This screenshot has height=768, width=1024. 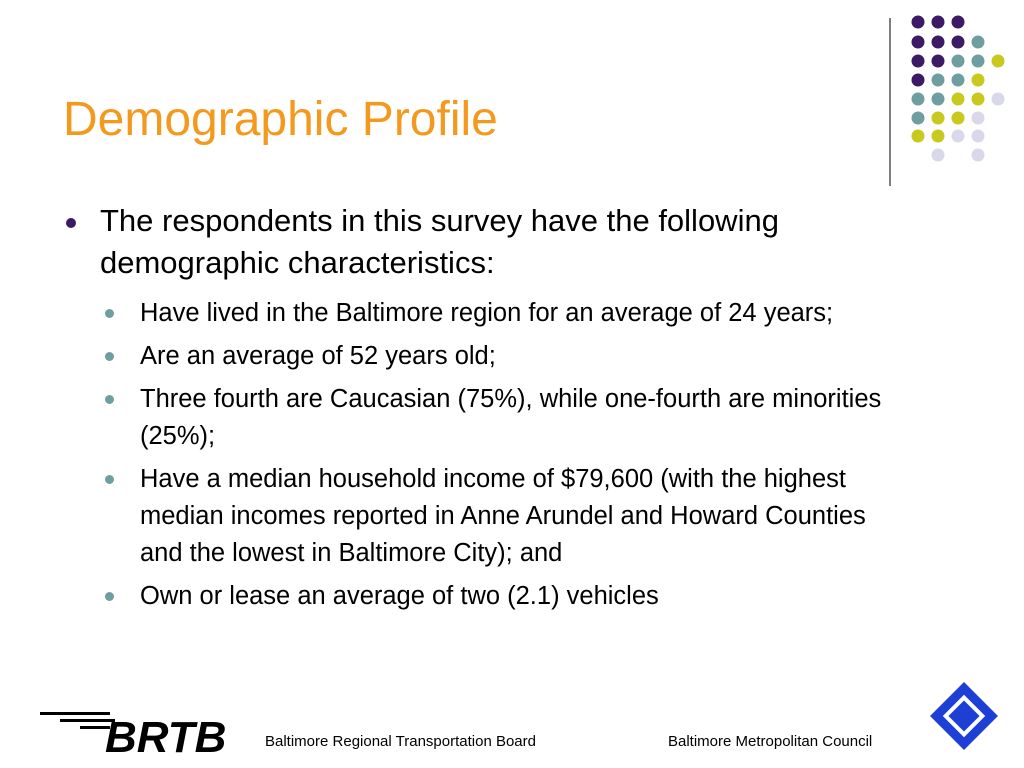 What do you see at coordinates (165, 737) in the screenshot?
I see `logo-text: BRTB` at bounding box center [165, 737].